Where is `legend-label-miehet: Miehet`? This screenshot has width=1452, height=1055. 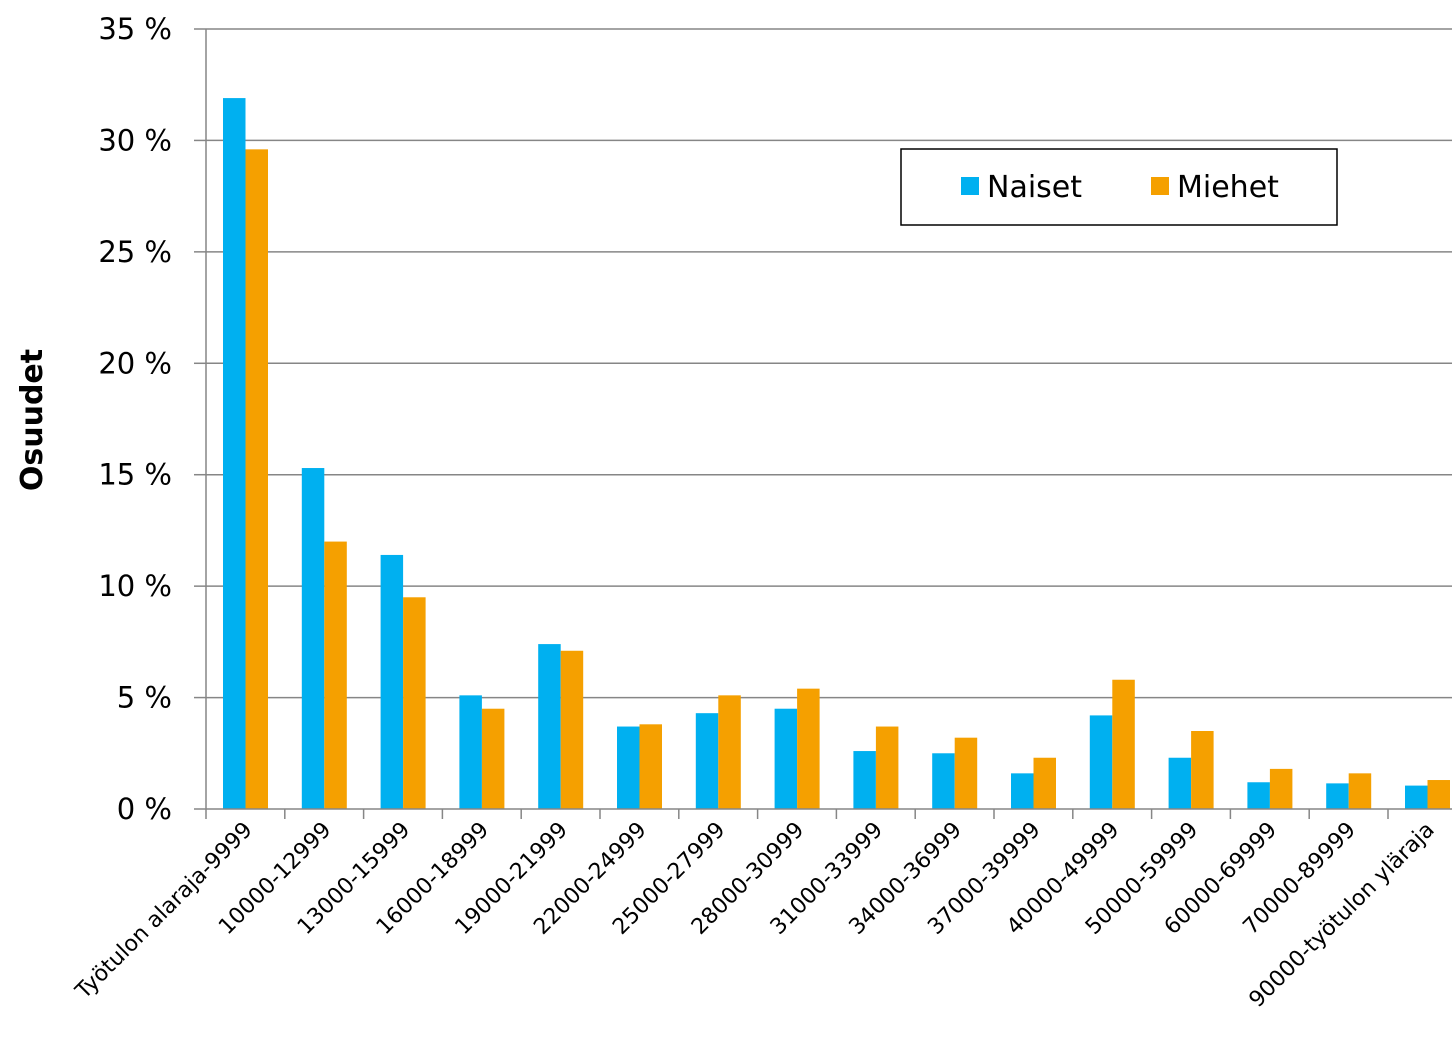
legend-label-miehet: Miehet is located at coordinates (1228, 187).